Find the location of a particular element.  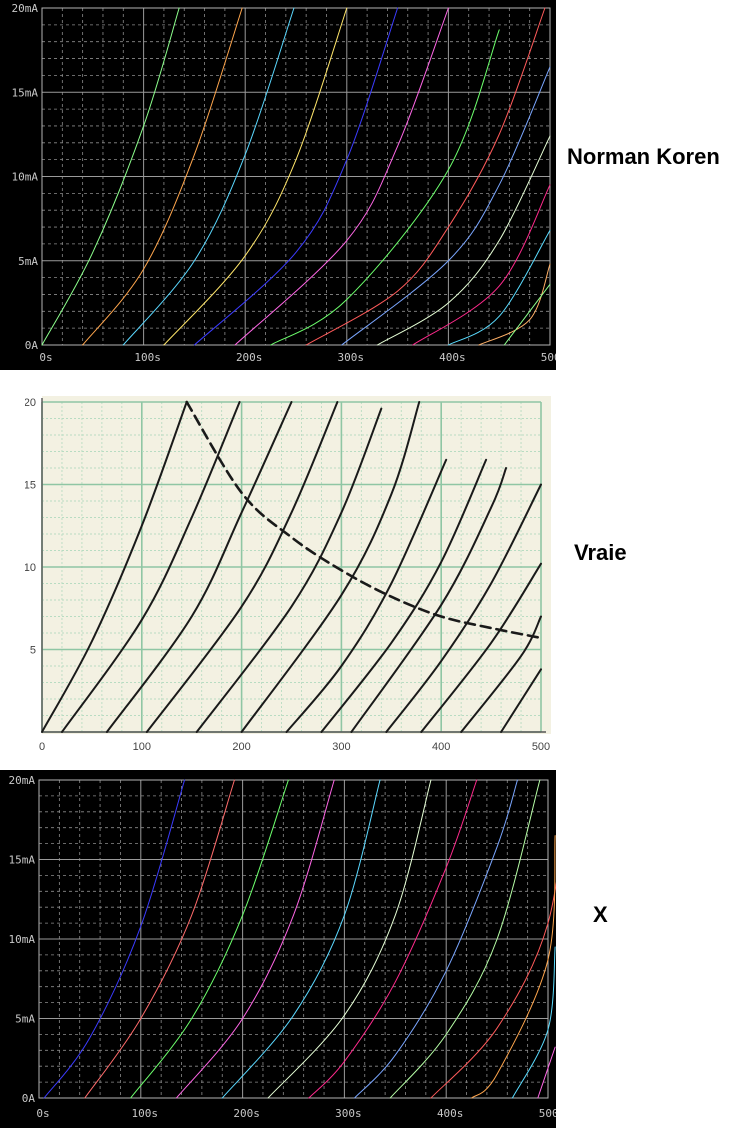

norman-koren-caption: Norman Koren is located at coordinates (643, 156).